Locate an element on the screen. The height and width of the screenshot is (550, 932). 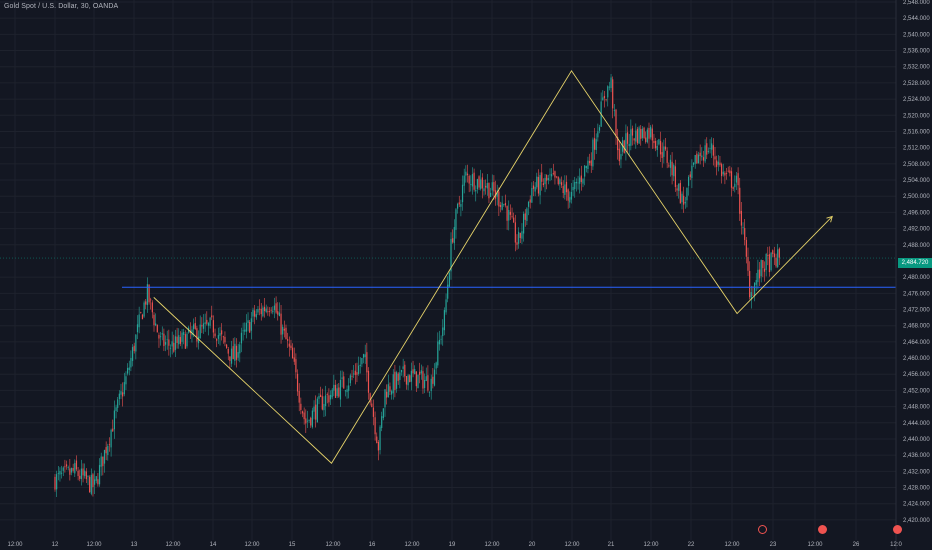
time-tick-label: 14 is located at coordinates (213, 545).